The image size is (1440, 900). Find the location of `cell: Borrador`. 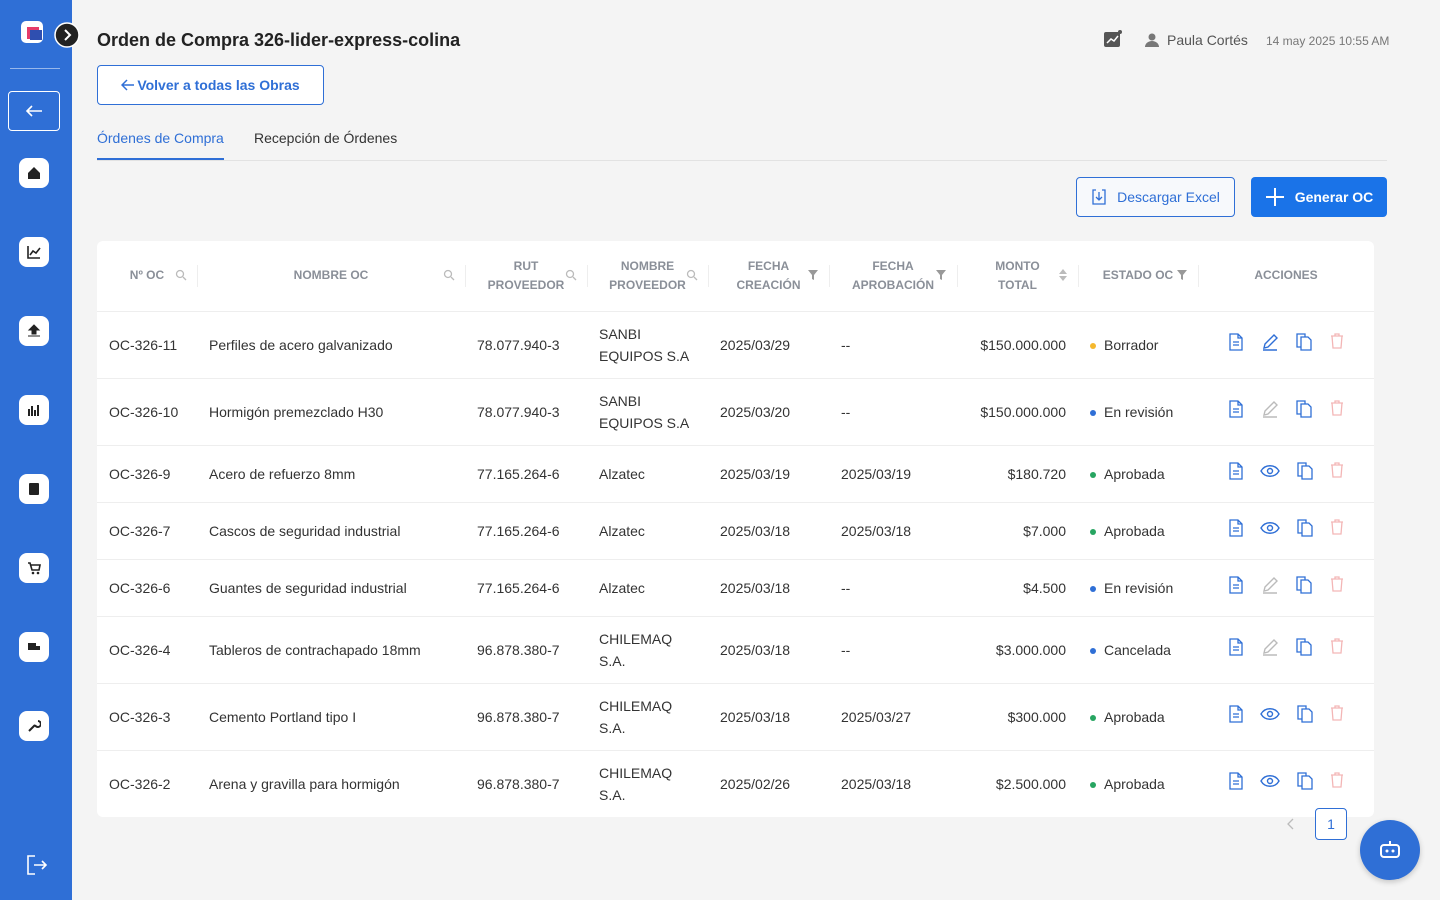

cell: Borrador is located at coordinates (1138, 344).